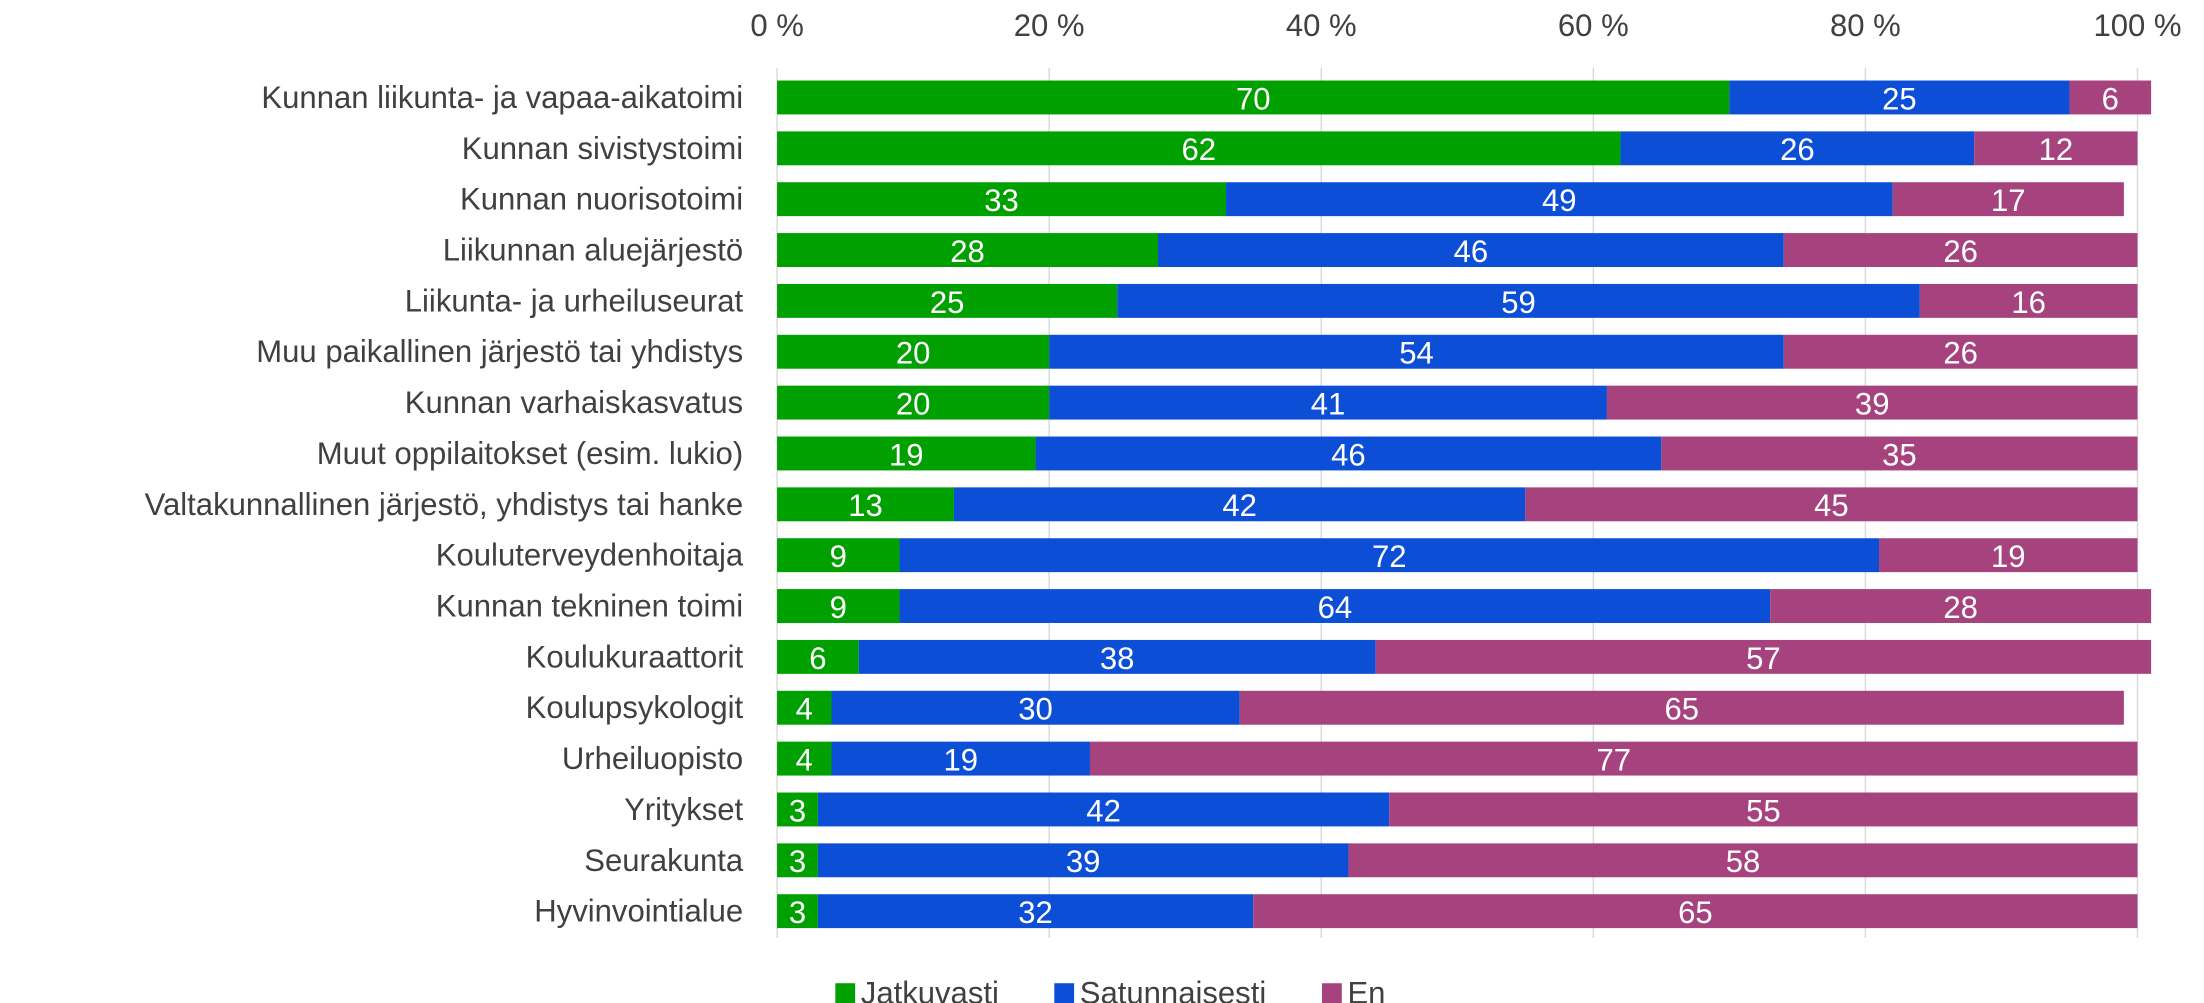  I want to click on value-label: 70, so click(1253, 98).